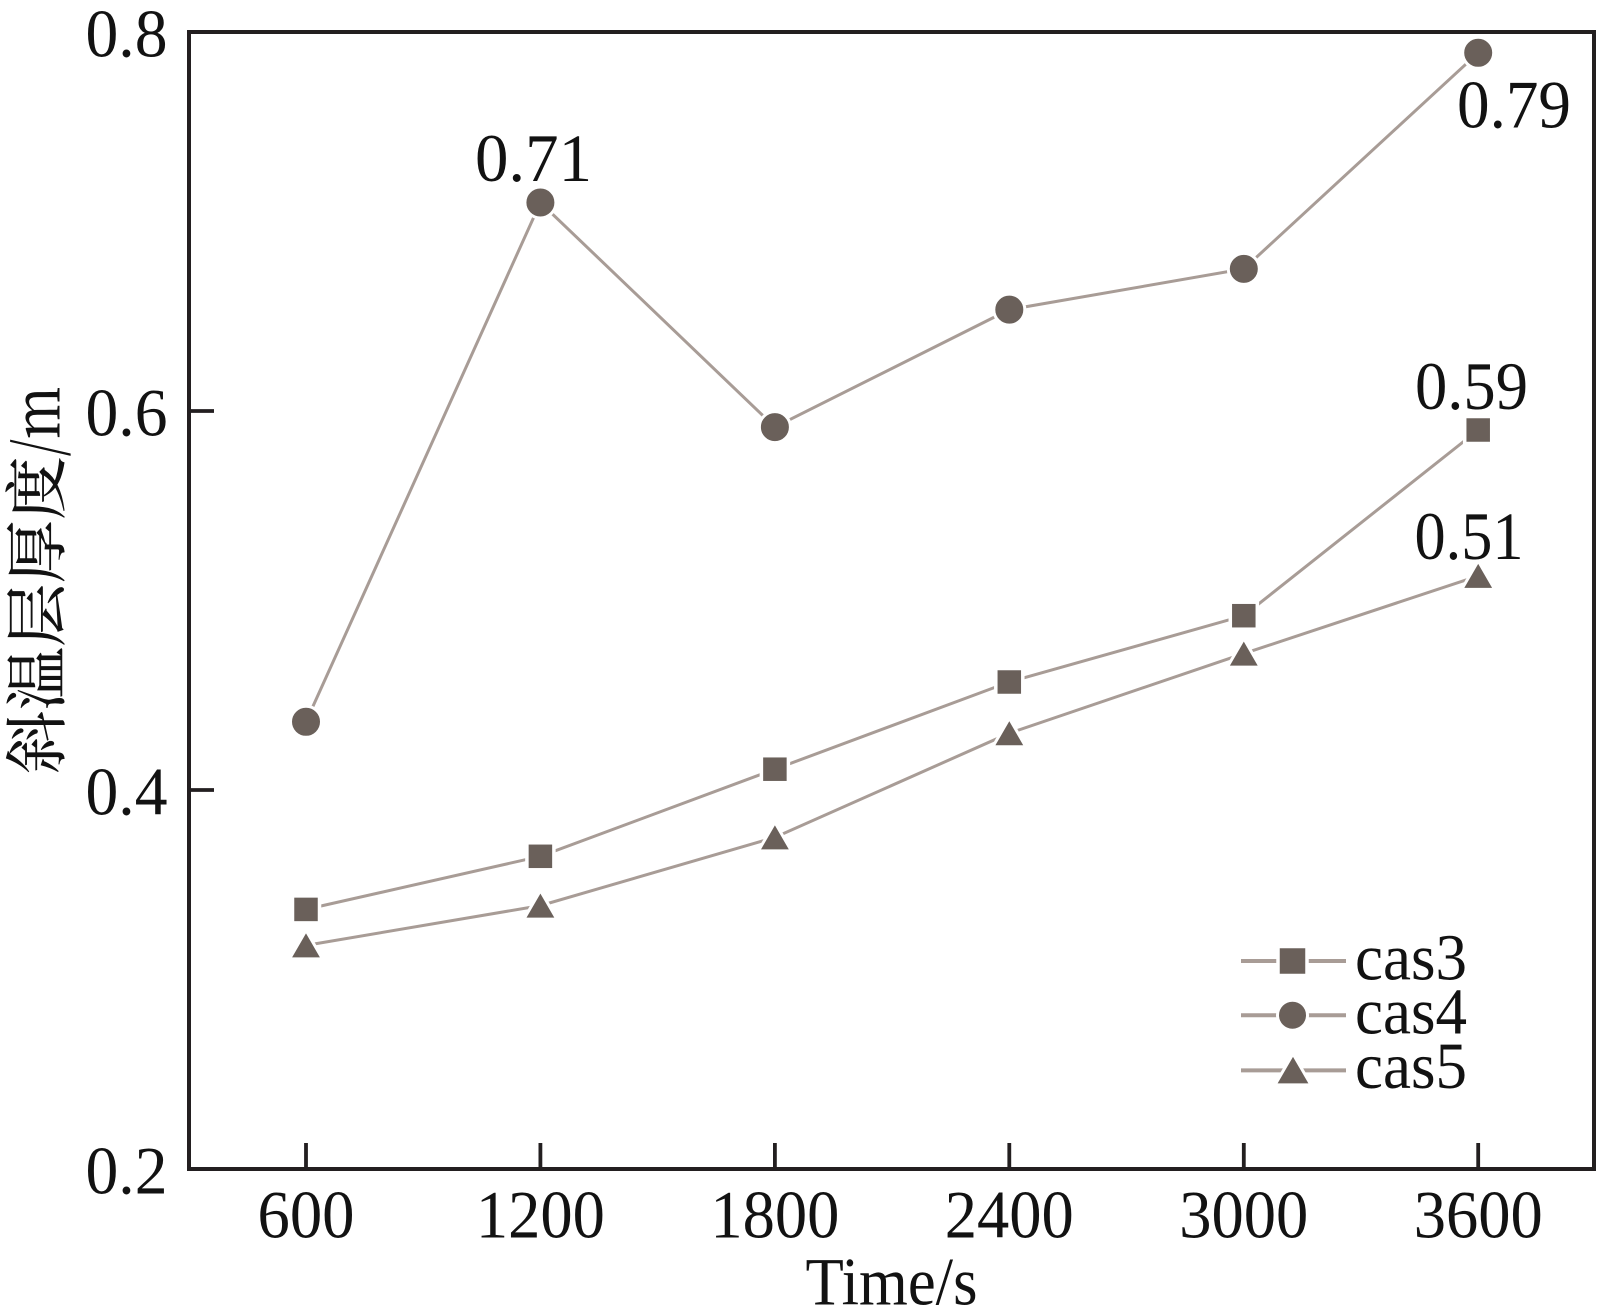 The width and height of the screenshot is (1613, 1311). I want to click on svg-text: 0.71, so click(533, 158).